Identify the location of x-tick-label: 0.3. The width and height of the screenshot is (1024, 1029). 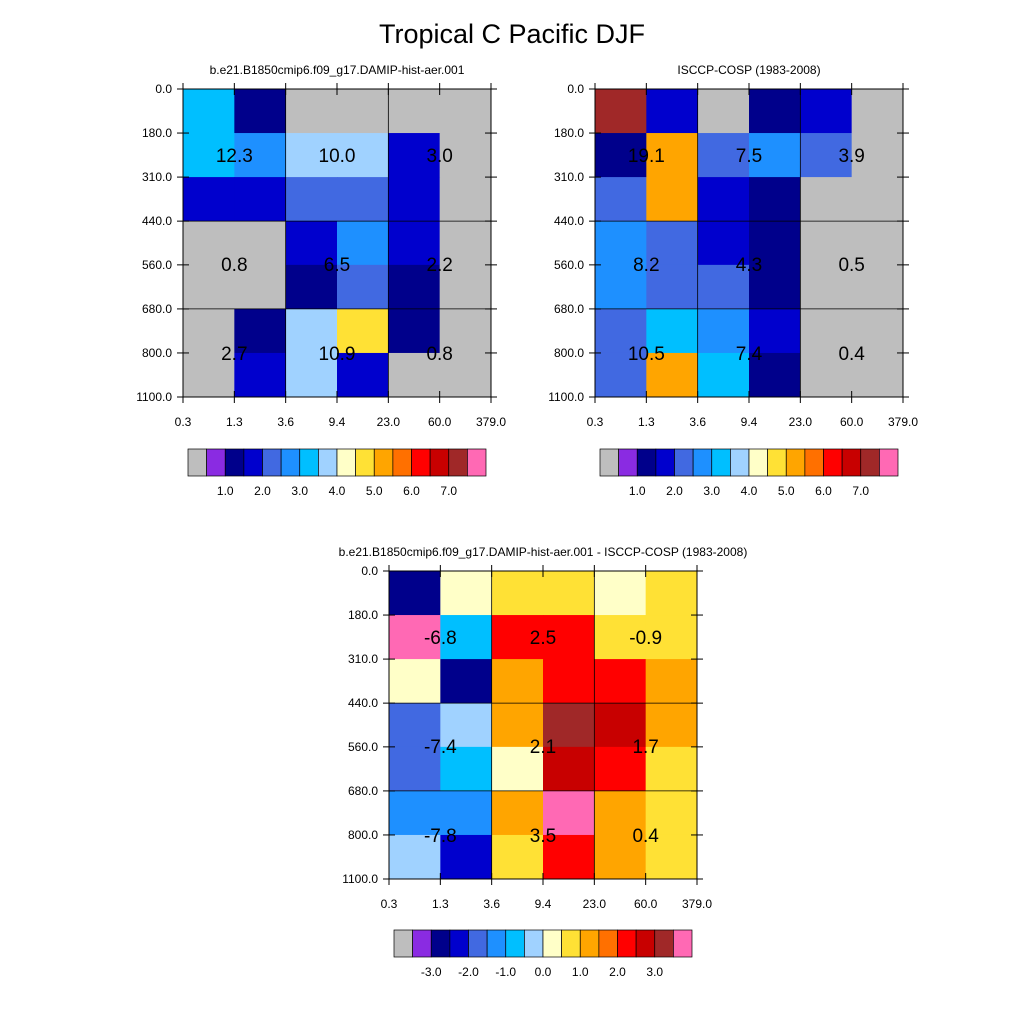
(595, 422).